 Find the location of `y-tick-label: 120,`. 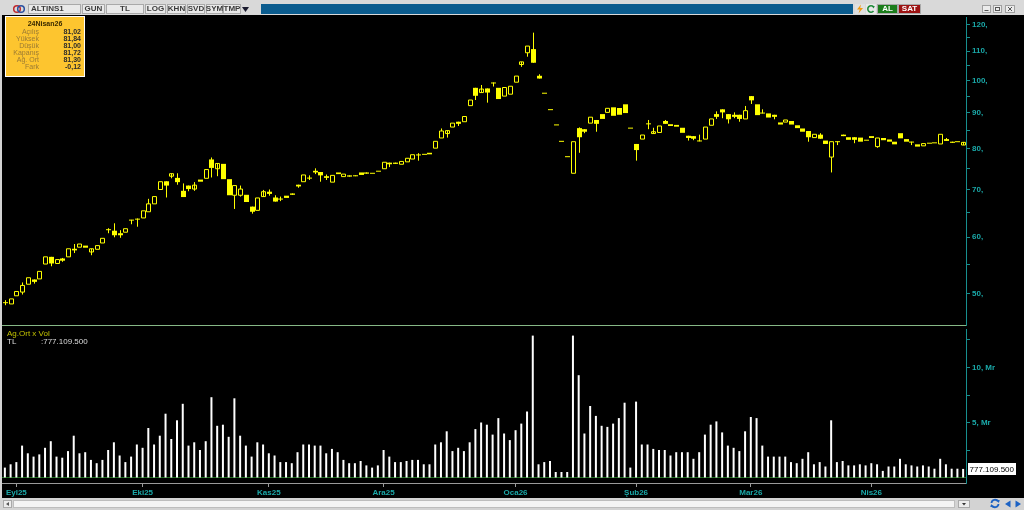

y-tick-label: 120, is located at coordinates (980, 24).